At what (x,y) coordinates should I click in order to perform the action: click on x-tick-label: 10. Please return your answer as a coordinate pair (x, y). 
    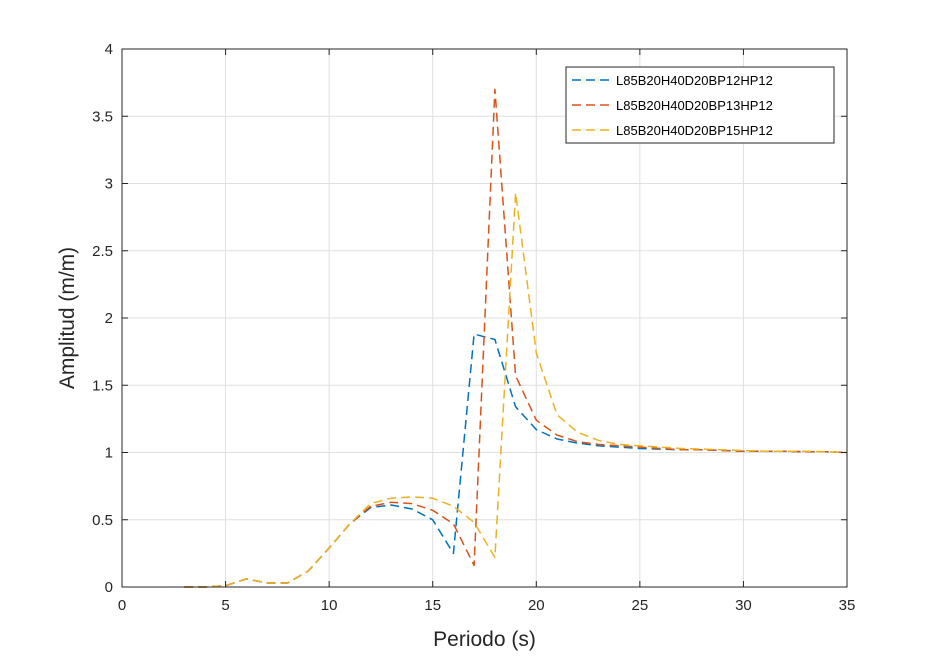
    Looking at the image, I should click on (329, 605).